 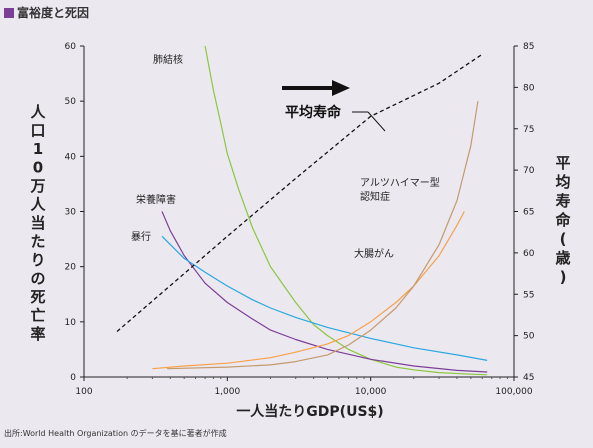 What do you see at coordinates (168, 59) in the screenshot?
I see `series-label-tuberculosis: 肺結核` at bounding box center [168, 59].